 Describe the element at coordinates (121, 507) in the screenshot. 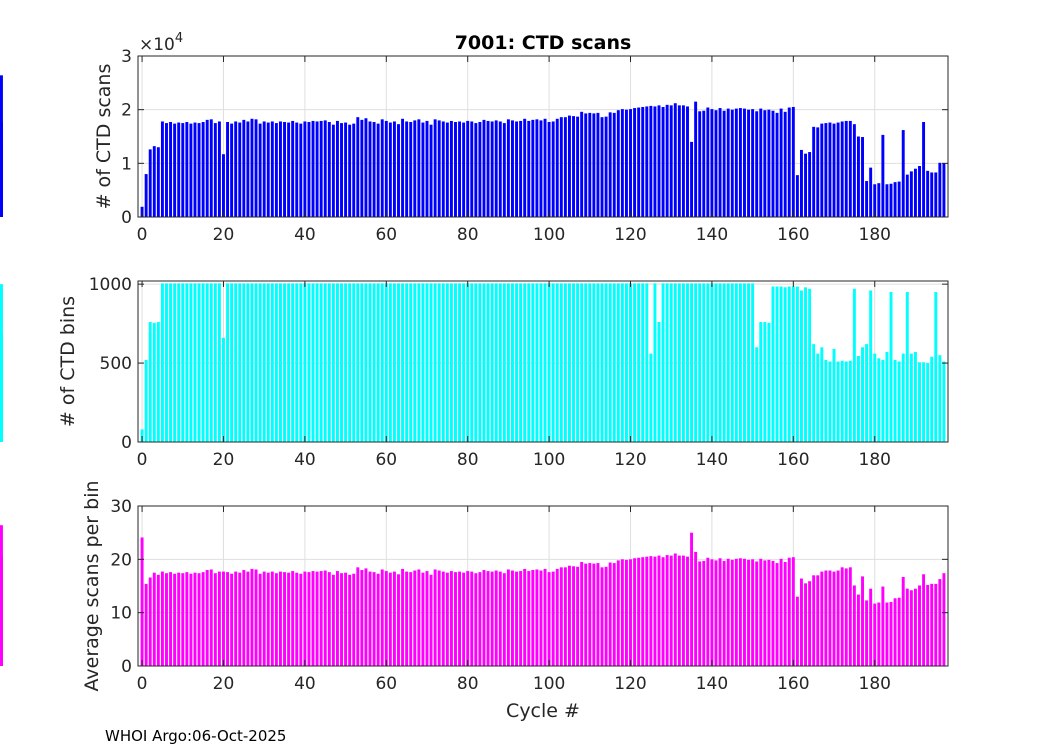

I see `ytick-label-30: 30` at that location.